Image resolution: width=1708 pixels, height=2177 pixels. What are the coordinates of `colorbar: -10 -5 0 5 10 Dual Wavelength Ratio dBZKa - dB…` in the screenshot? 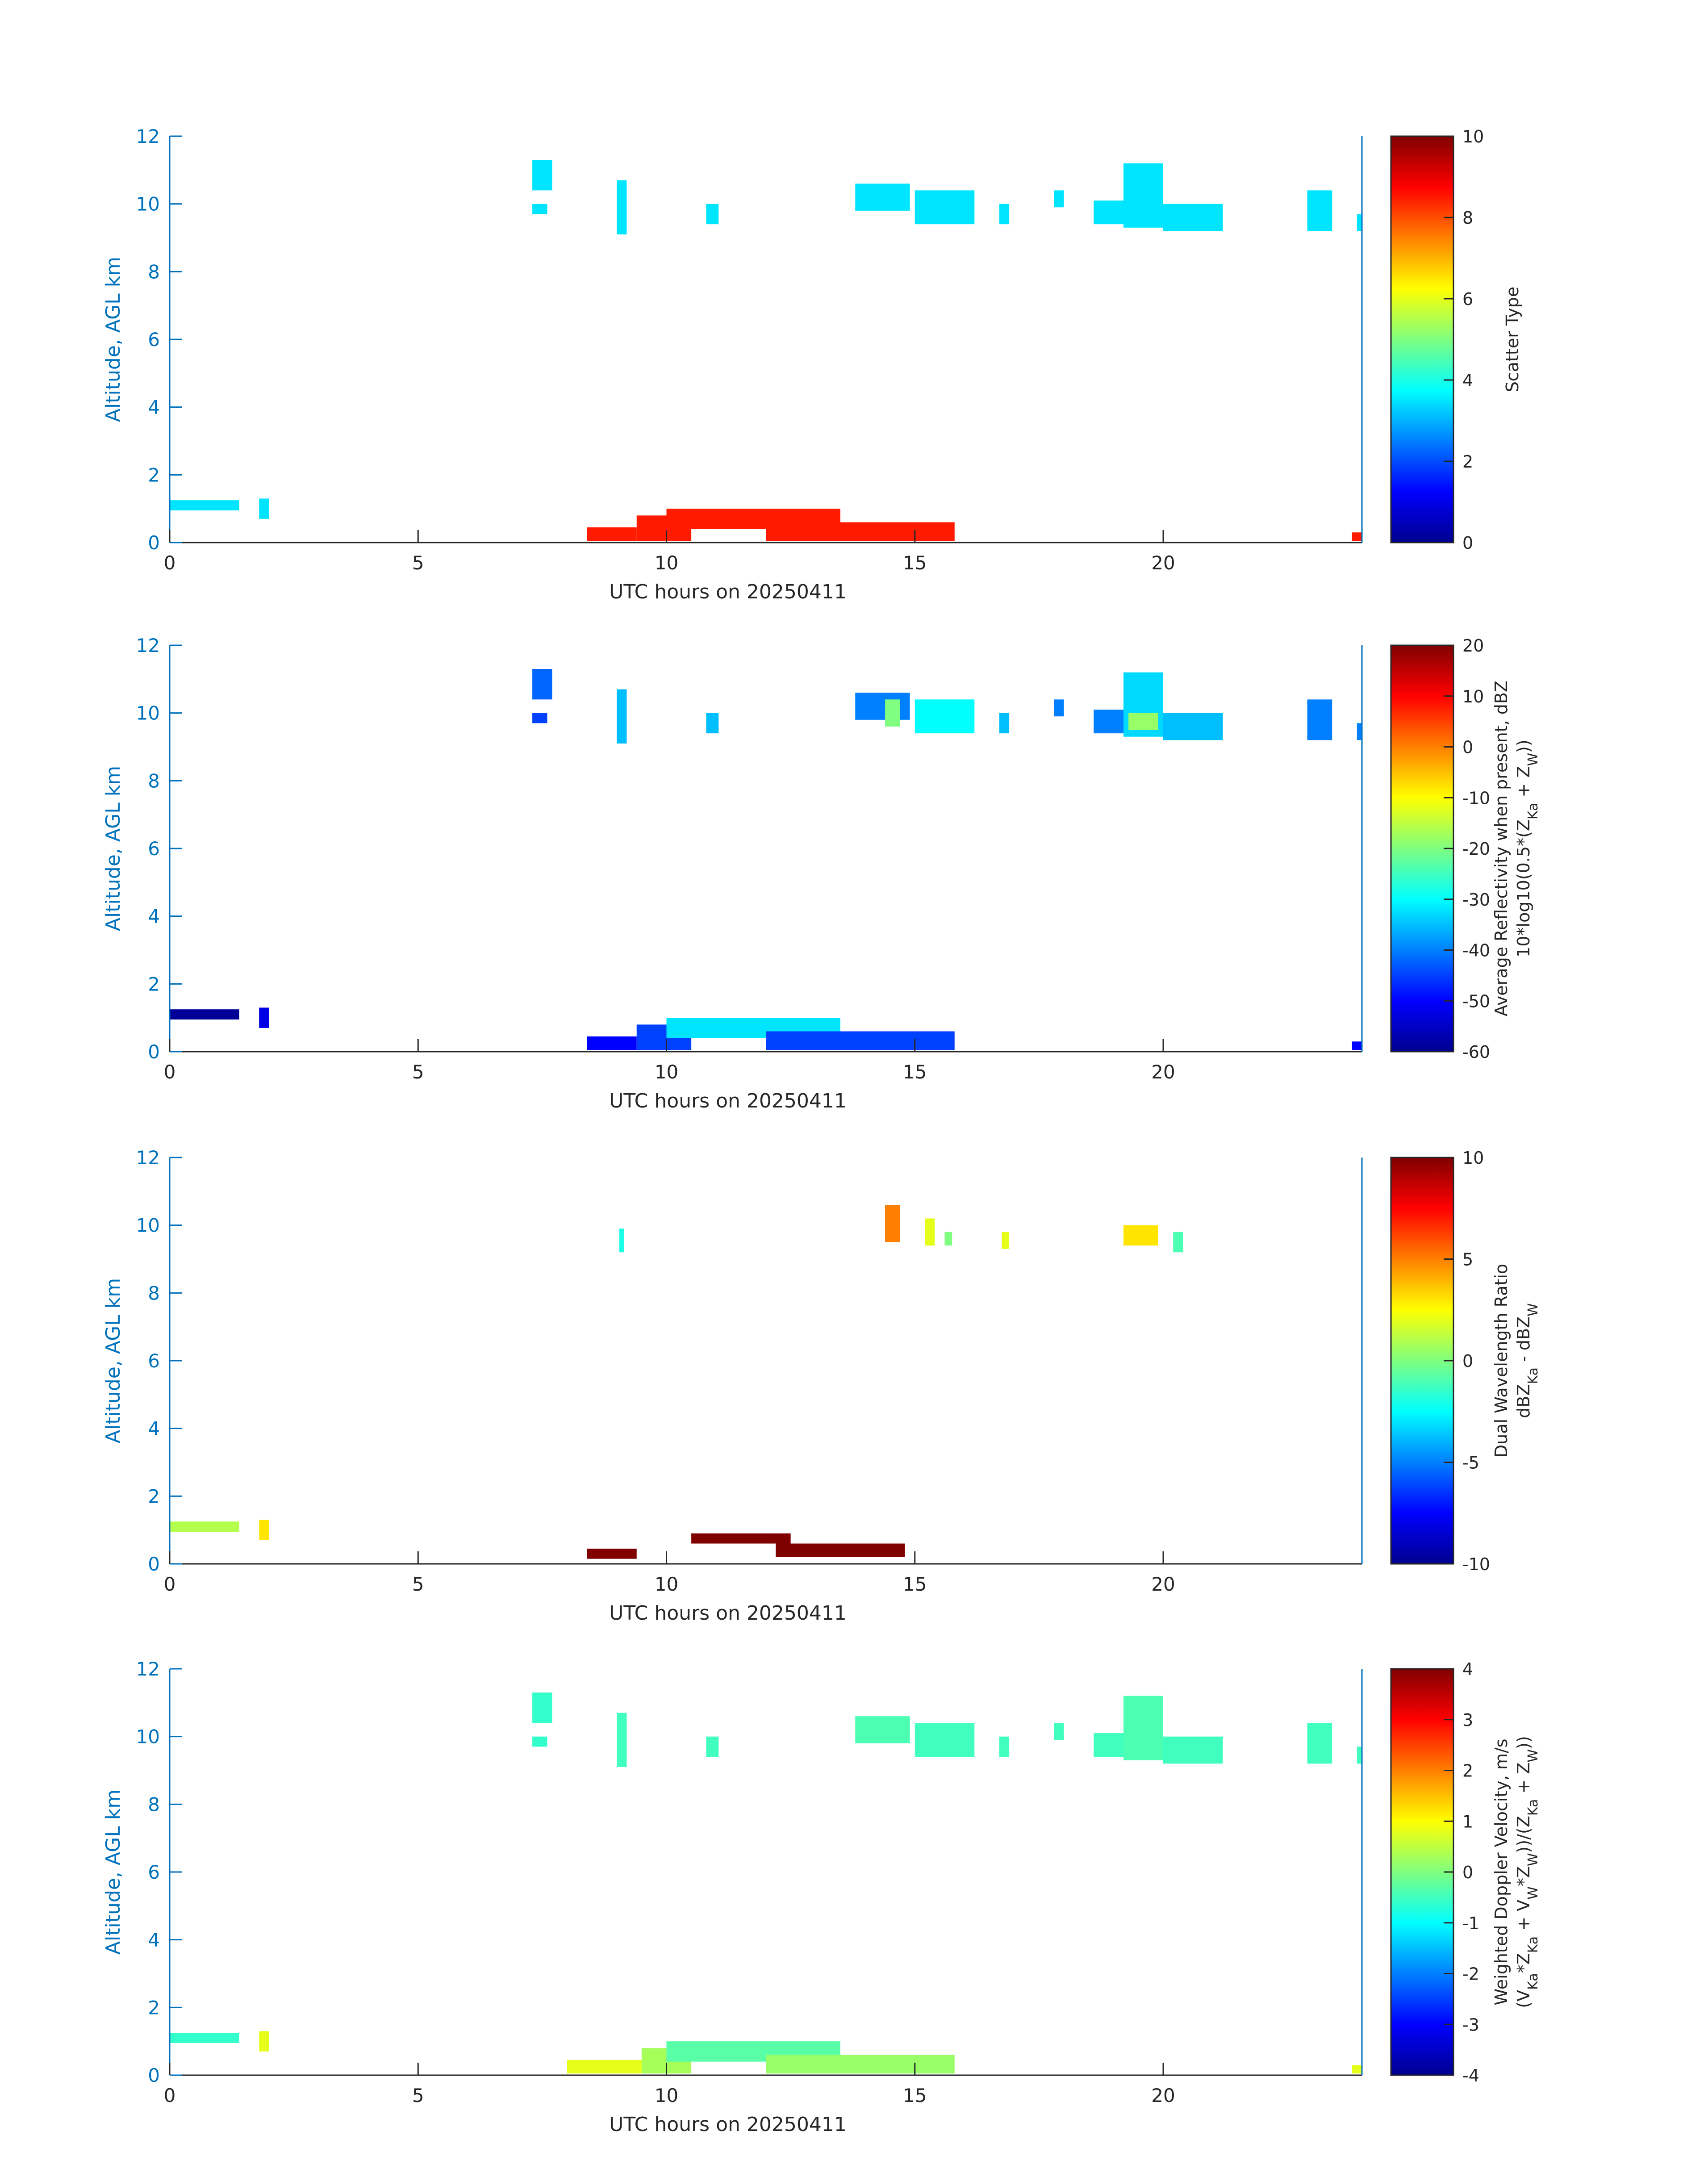 It's located at (1465, 1361).